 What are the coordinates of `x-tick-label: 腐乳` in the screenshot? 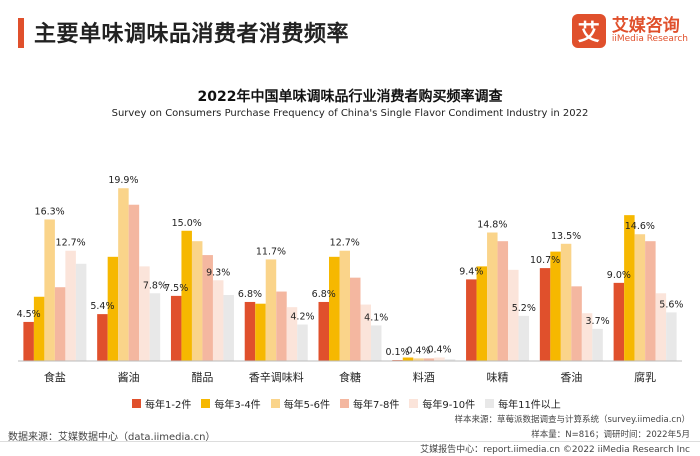 It's located at (645, 377).